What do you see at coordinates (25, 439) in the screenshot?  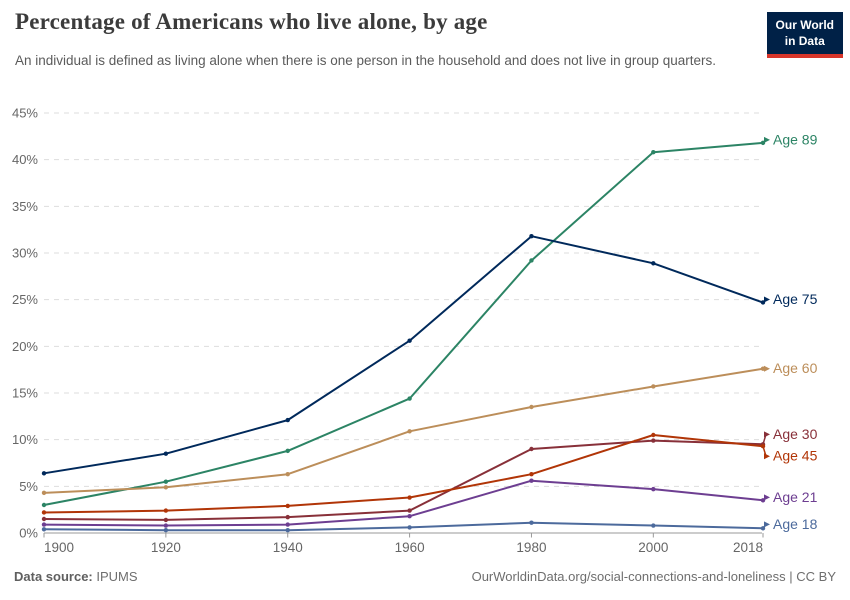 I see `y-axis-tick-label: 10%` at bounding box center [25, 439].